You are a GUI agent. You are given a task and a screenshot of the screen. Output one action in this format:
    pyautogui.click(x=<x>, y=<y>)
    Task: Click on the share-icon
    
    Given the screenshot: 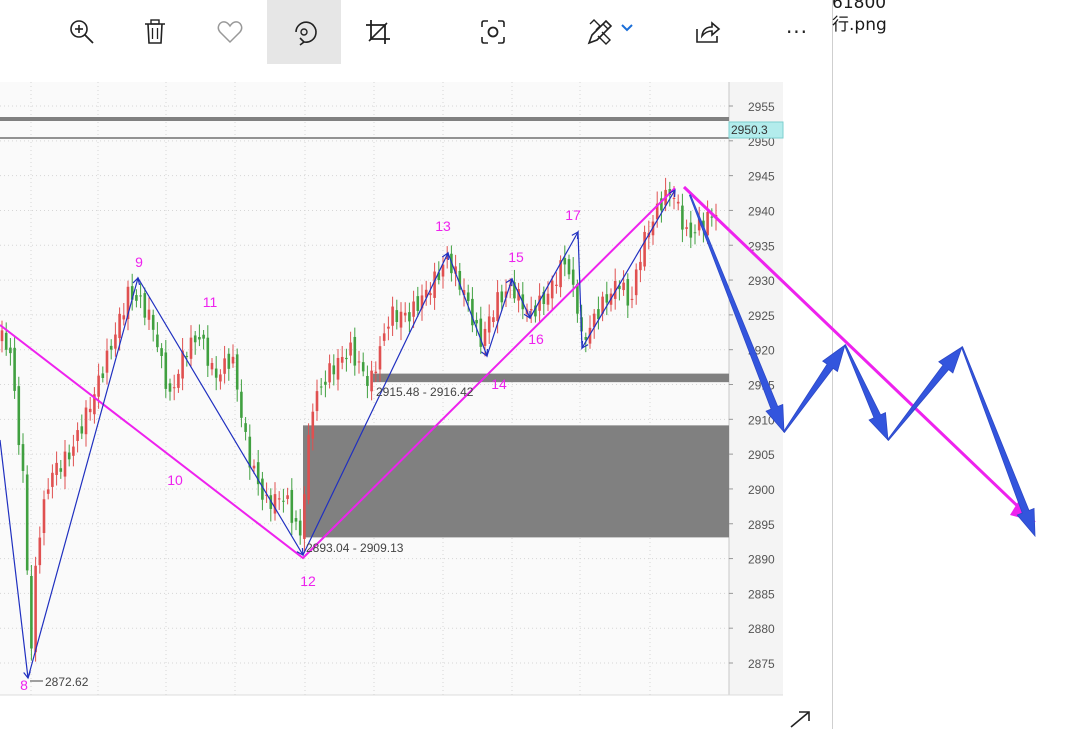 What is the action you would take?
    pyautogui.click(x=708, y=32)
    